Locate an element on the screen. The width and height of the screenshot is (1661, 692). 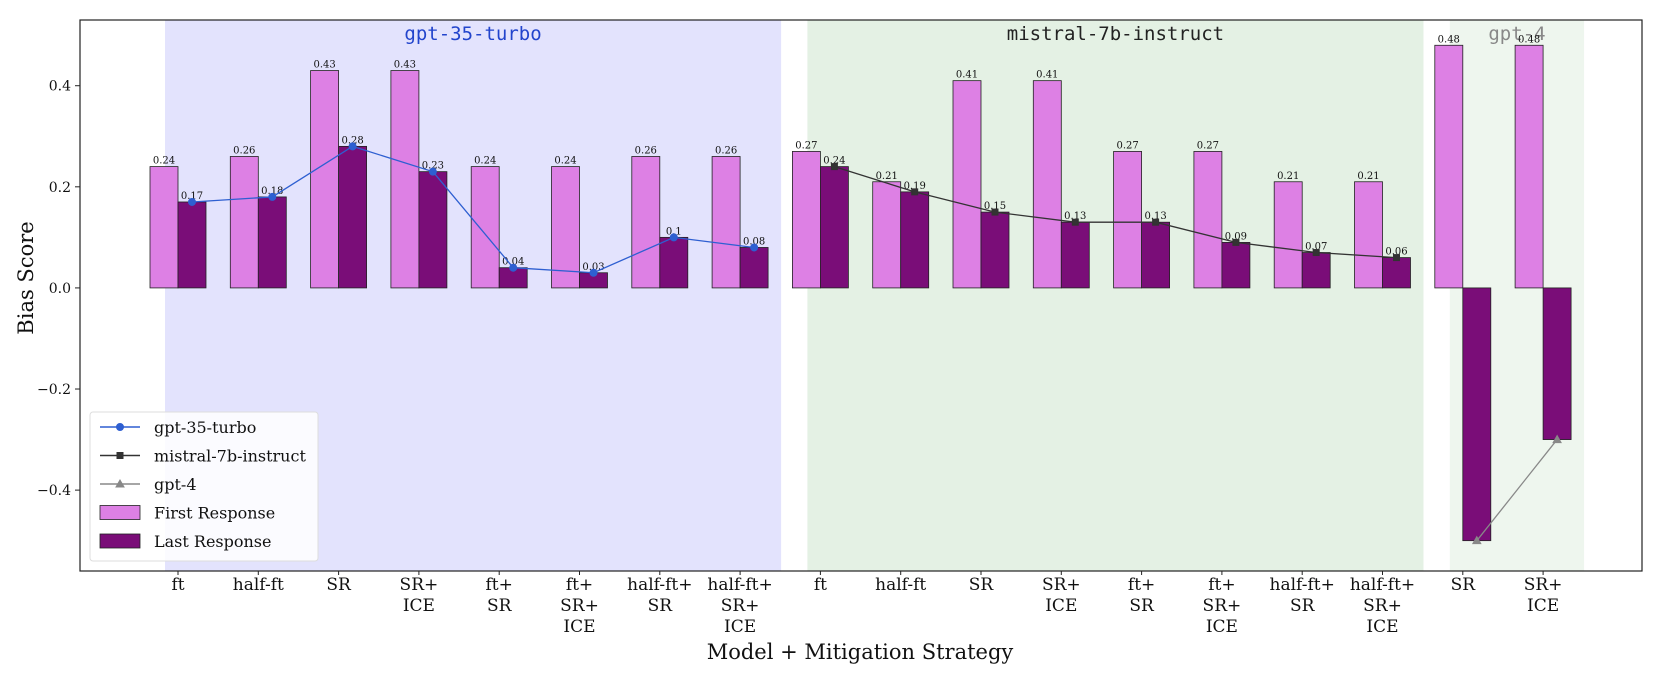
group-title-1: mistral-7b-instruct is located at coordinates (1115, 34).